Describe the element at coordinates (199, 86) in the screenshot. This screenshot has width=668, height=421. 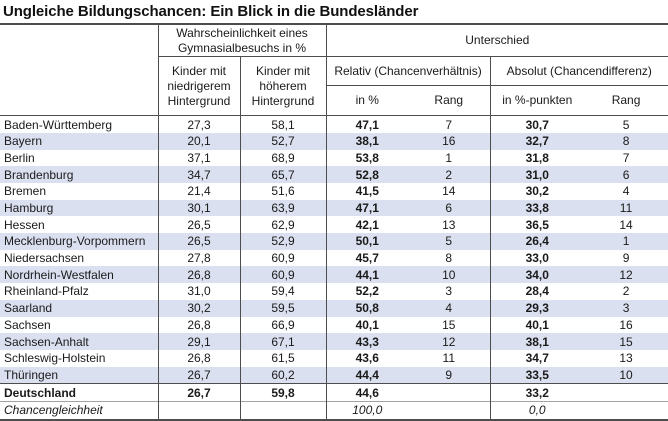
I see `header-low-background: Kinder mit niedrigerem Hintergrund` at that location.